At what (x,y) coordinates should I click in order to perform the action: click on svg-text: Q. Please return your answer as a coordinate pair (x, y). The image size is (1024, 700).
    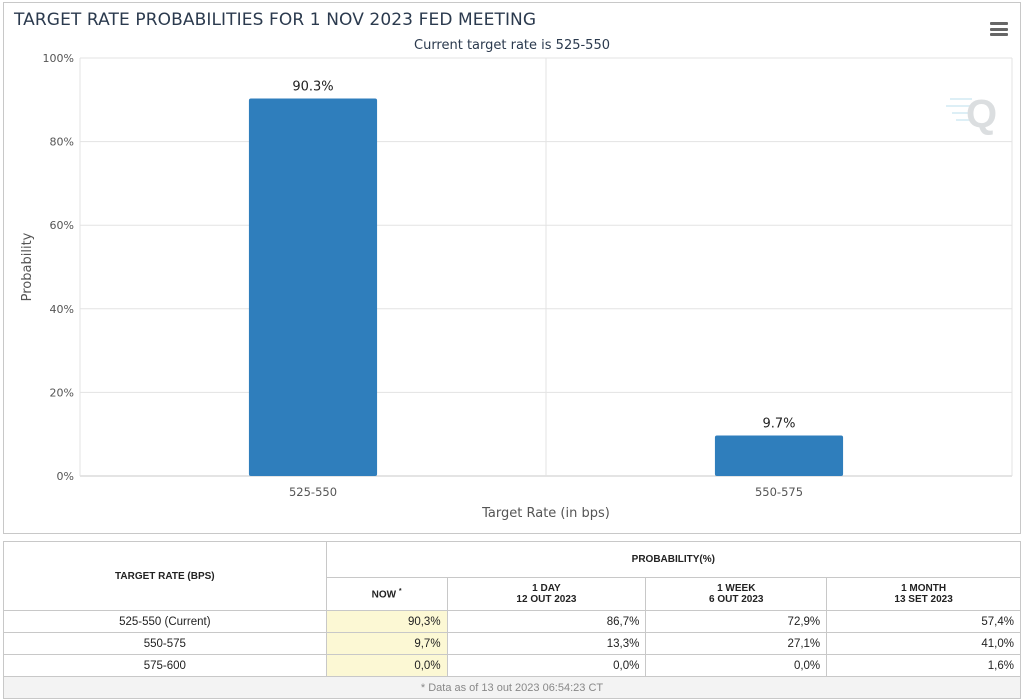
    Looking at the image, I should click on (981, 114).